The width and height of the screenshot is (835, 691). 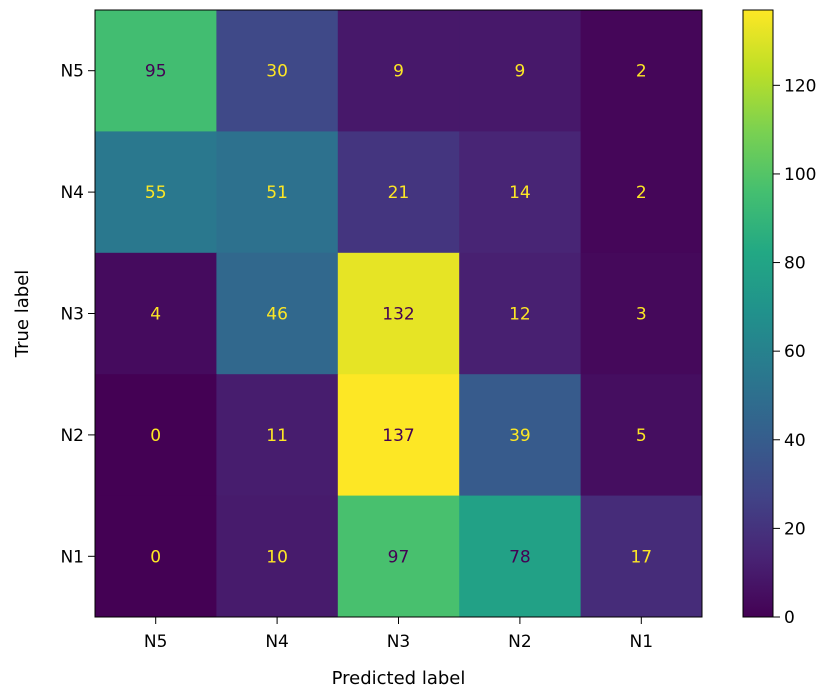 I want to click on colorbar-tick-label: 60, so click(x=795, y=352).